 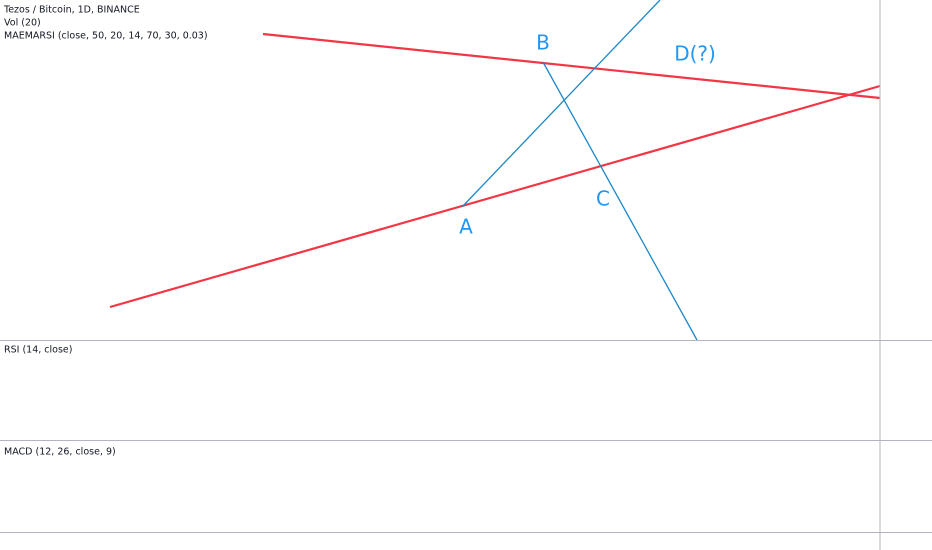 I want to click on volume-label: Vol (20), so click(x=22, y=23).